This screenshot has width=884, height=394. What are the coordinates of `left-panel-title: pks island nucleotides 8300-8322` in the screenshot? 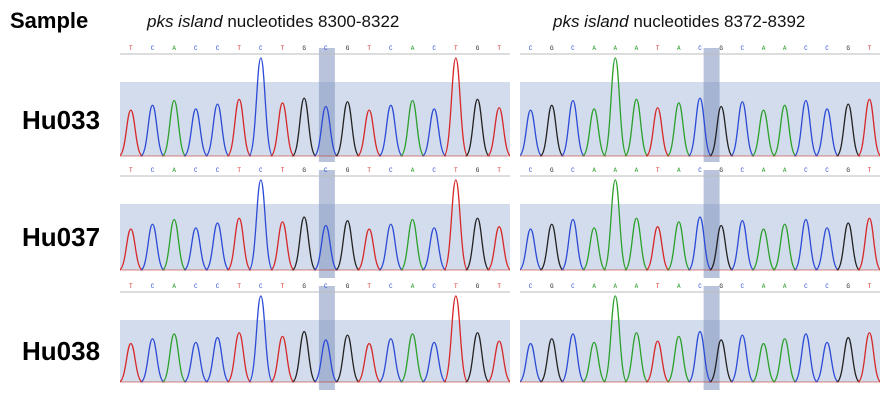 It's located at (273, 22).